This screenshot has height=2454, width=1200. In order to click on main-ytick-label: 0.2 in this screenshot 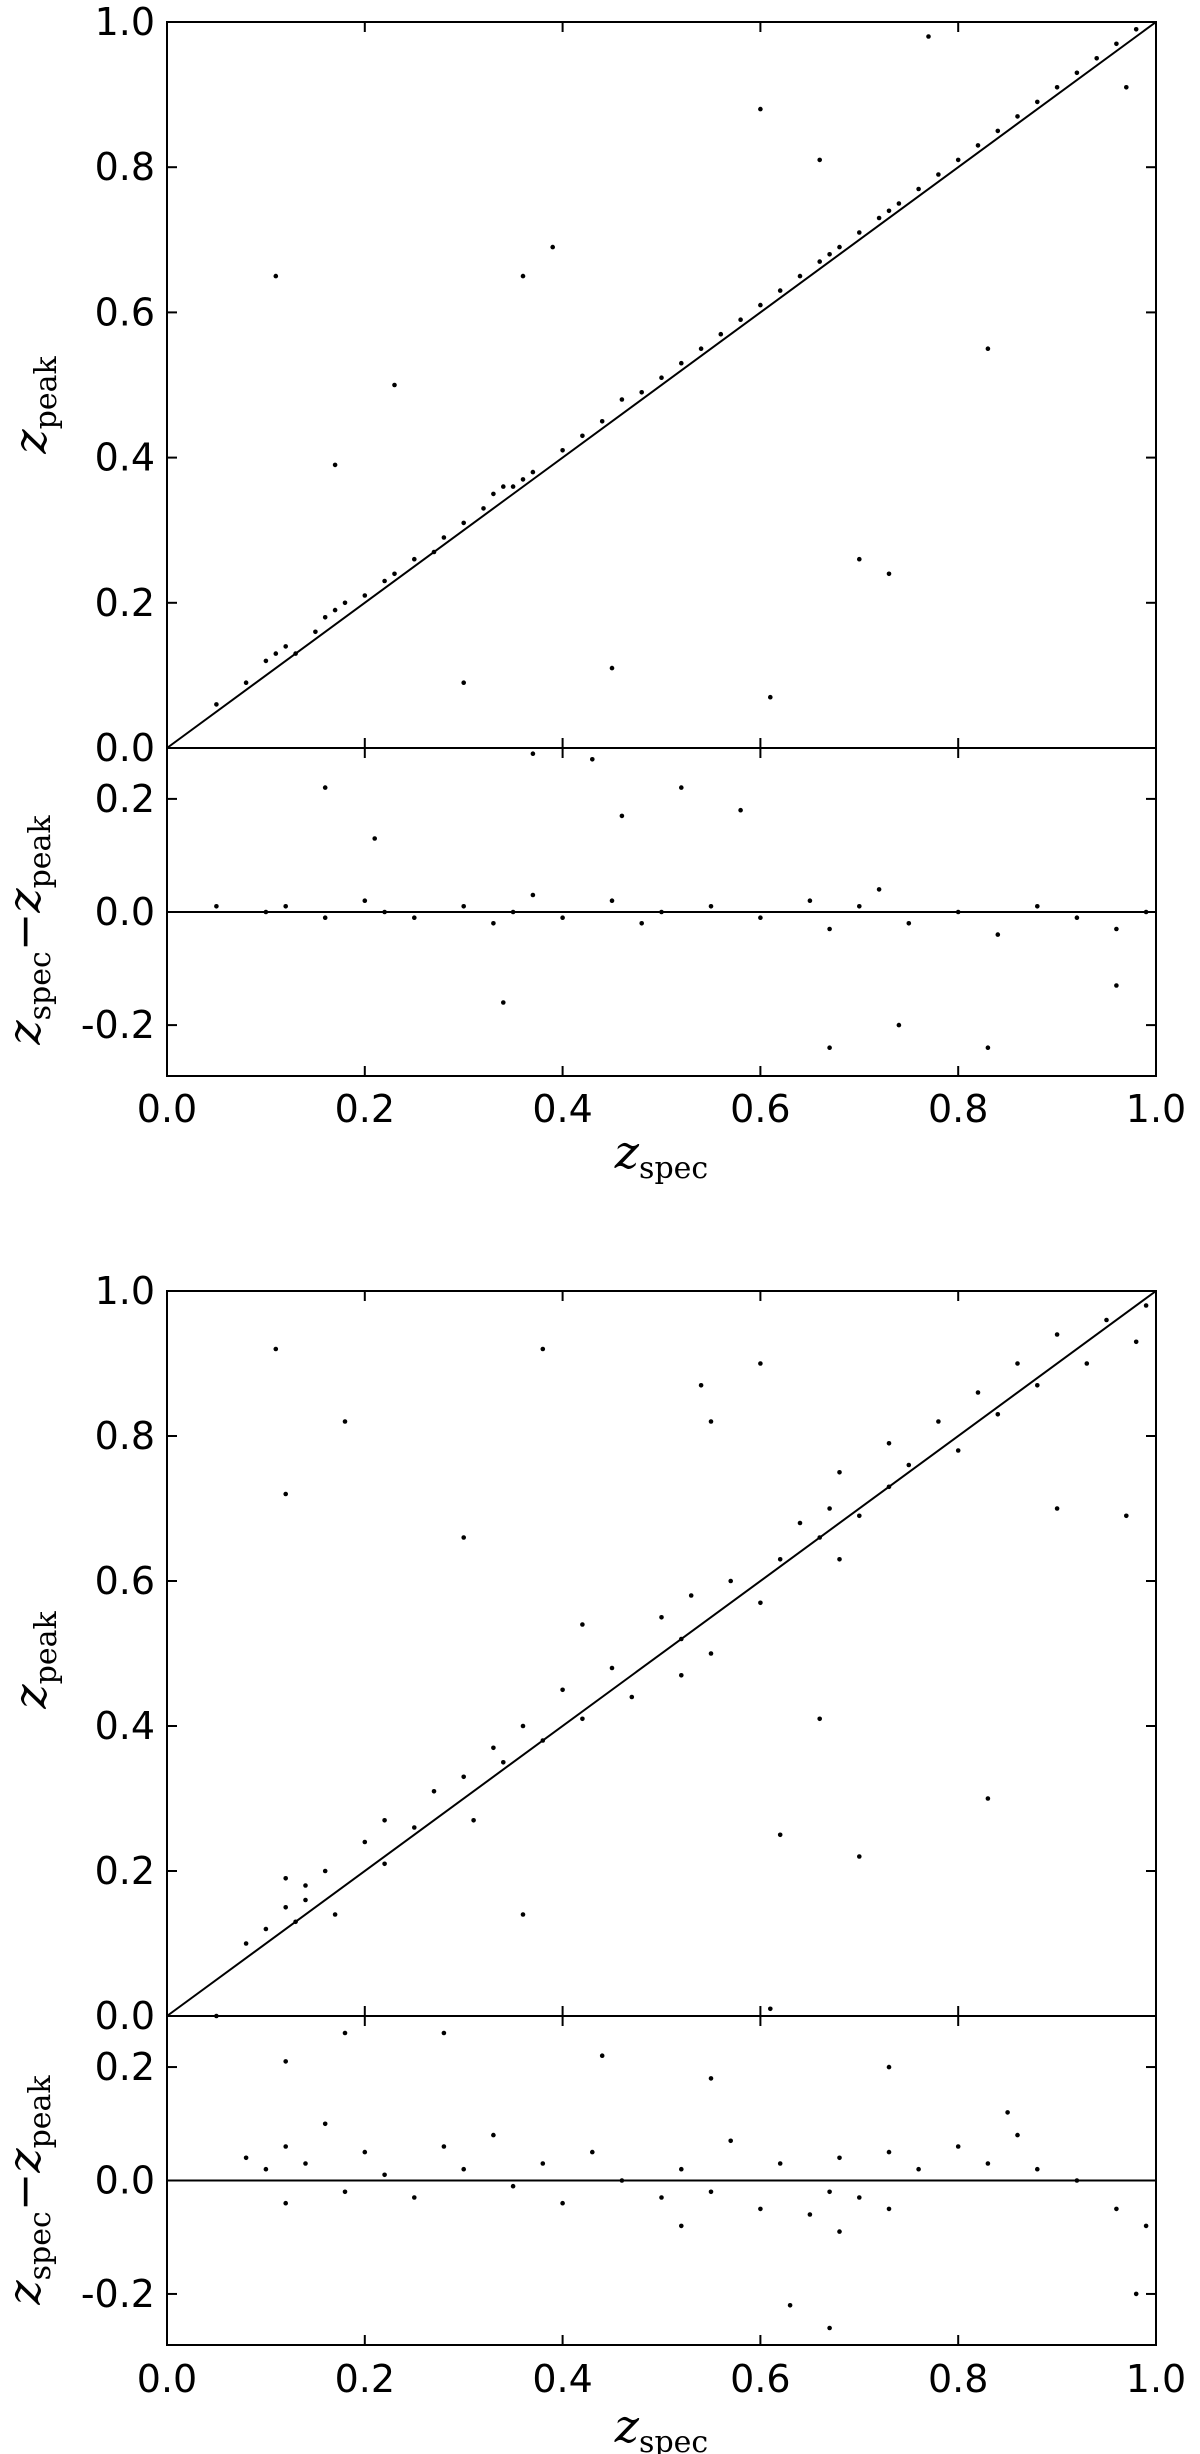, I will do `click(125, 603)`.